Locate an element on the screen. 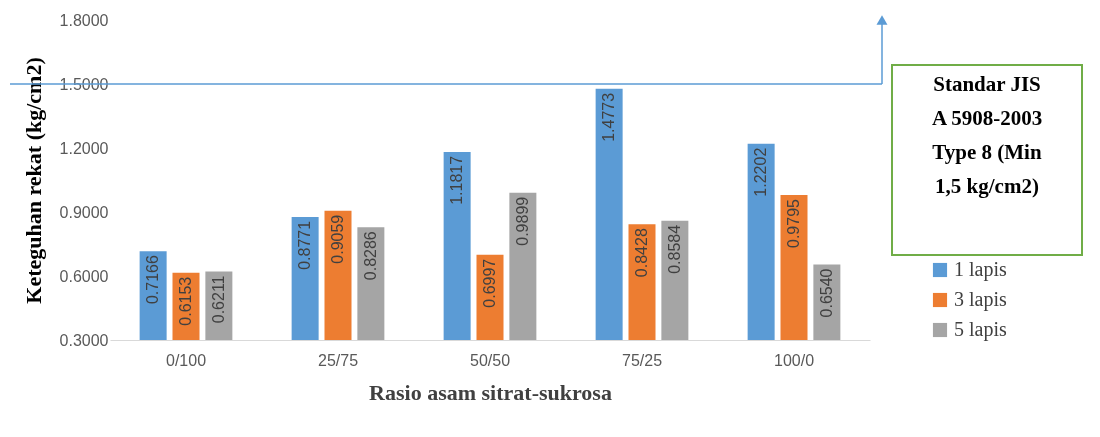 This screenshot has width=1100, height=437. data-label: 0.7166 is located at coordinates (153, 280).